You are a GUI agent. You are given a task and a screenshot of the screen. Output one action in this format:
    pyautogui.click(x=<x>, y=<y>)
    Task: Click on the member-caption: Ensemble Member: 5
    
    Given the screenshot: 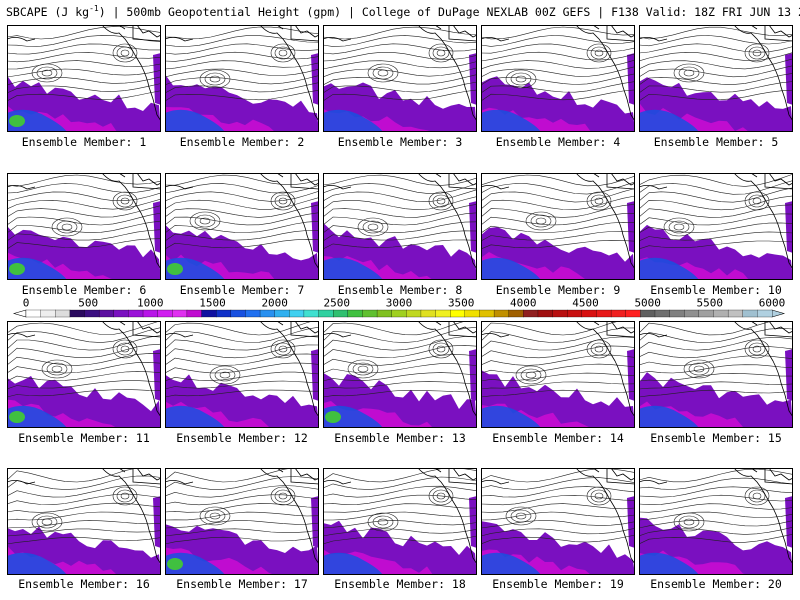 What is the action you would take?
    pyautogui.click(x=716, y=142)
    